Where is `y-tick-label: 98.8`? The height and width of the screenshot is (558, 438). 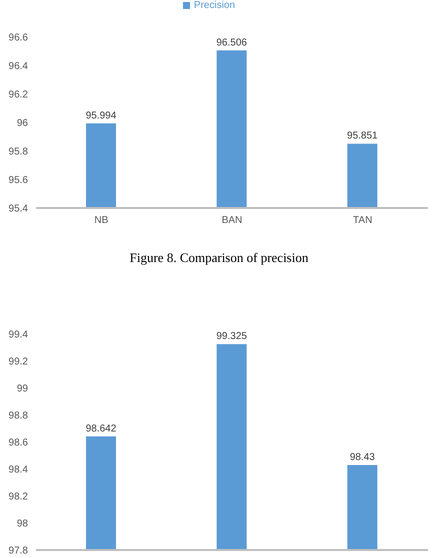 y-tick-label: 98.8 is located at coordinates (18, 416).